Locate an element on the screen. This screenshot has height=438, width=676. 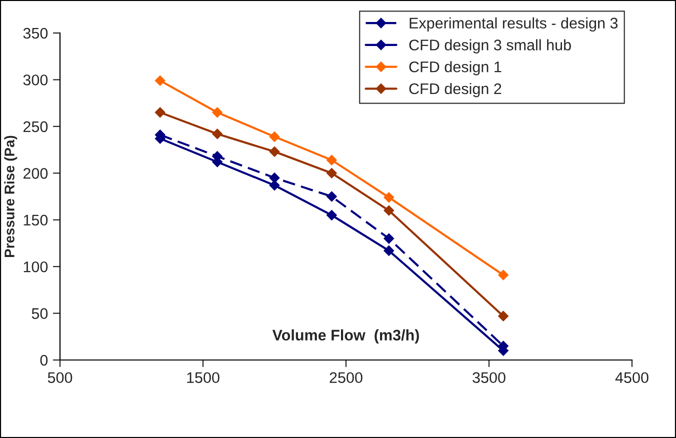
y-tick-label: 50 is located at coordinates (40, 313).